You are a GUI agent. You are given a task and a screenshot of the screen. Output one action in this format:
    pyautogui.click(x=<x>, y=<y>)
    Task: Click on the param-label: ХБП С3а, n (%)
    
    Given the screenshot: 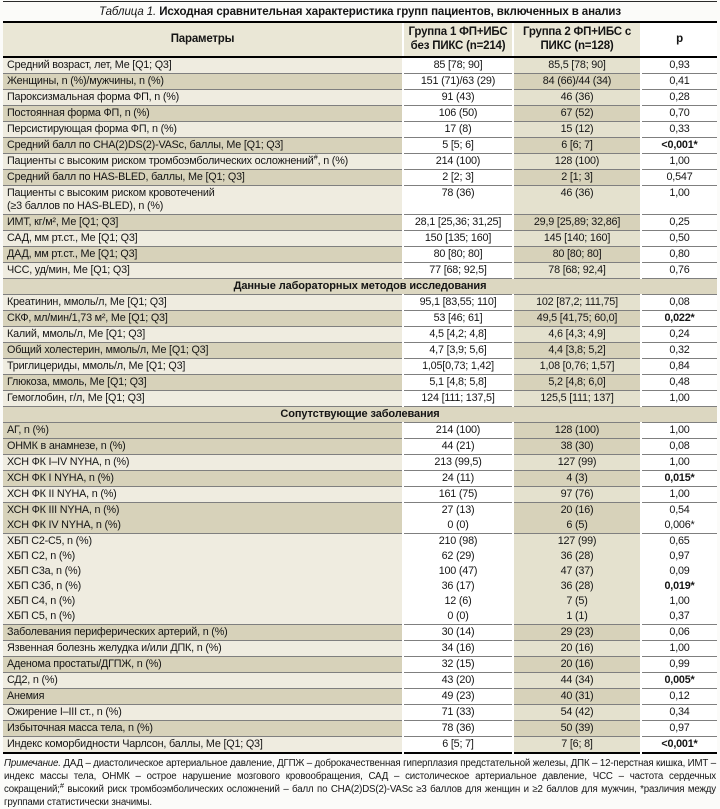 What is the action you would take?
    pyautogui.click(x=203, y=571)
    